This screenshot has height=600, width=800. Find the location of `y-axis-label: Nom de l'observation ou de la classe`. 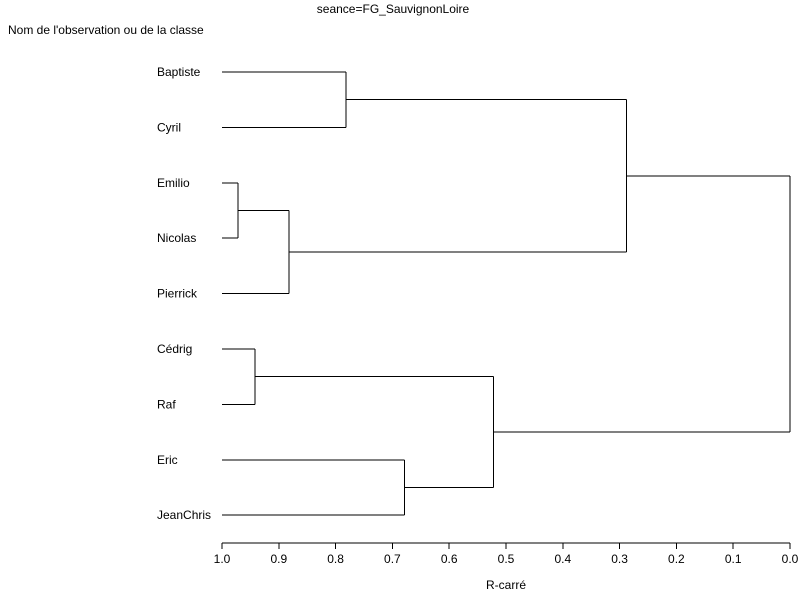

y-axis-label: Nom de l'observation ou de la classe is located at coordinates (106, 30).